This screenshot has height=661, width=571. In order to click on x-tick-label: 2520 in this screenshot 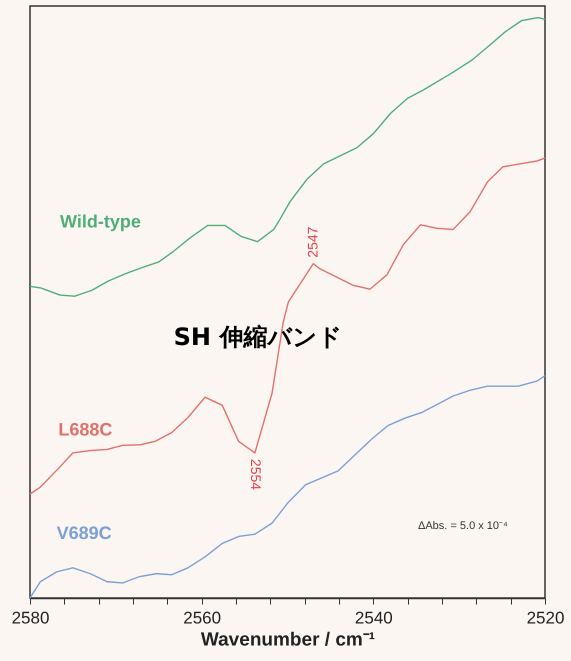, I will do `click(545, 618)`.